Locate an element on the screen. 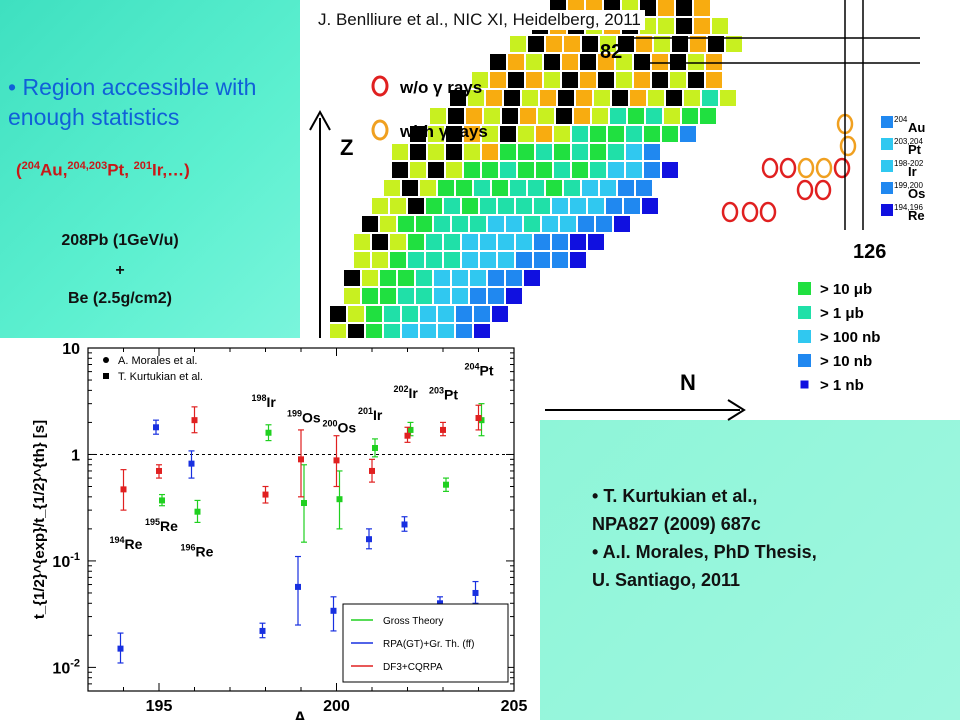  mass-pt: 204,203 is located at coordinates (87, 166).